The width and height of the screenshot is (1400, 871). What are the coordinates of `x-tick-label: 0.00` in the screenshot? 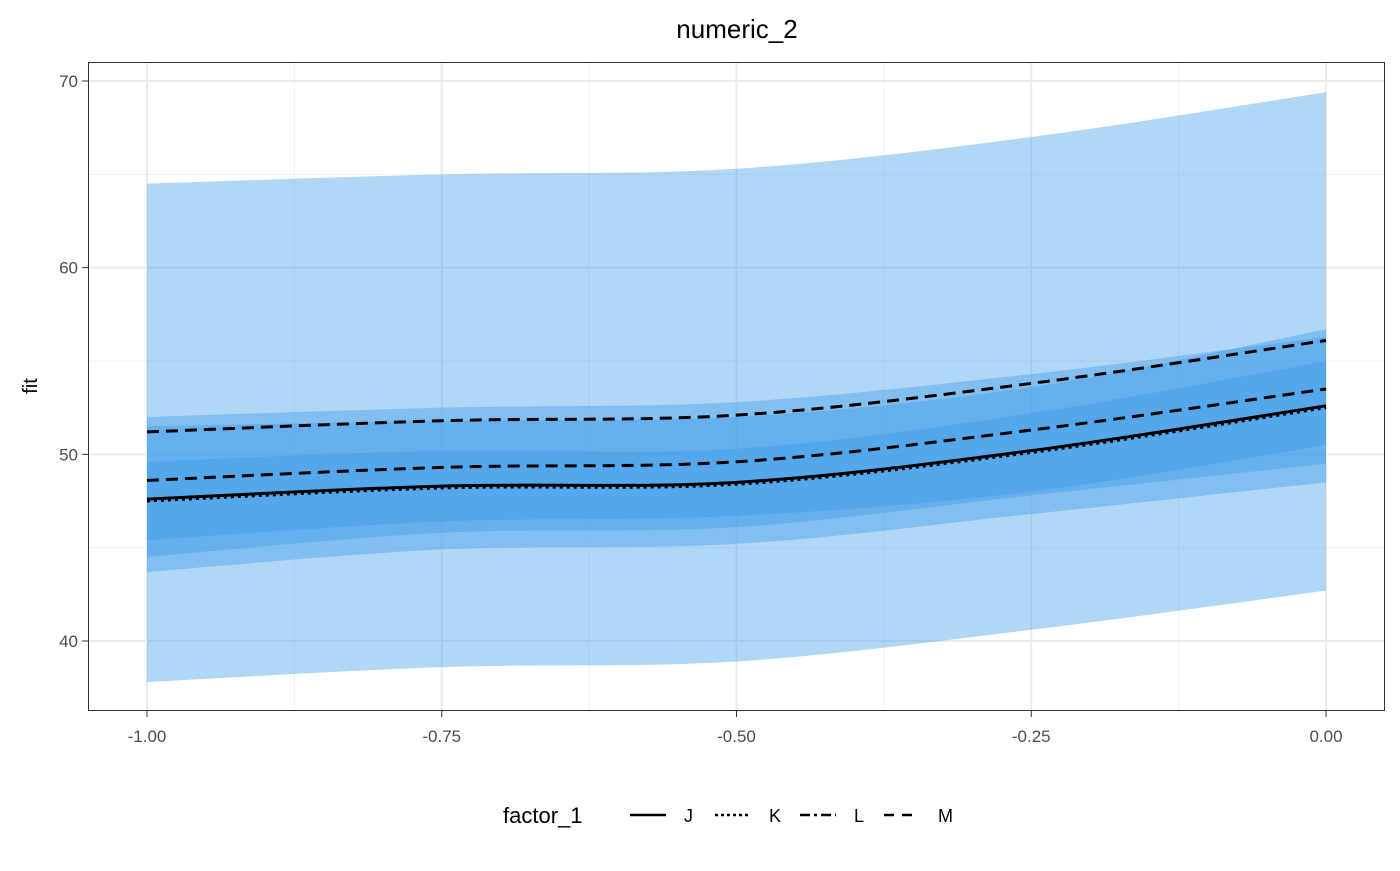 It's located at (1325, 736).